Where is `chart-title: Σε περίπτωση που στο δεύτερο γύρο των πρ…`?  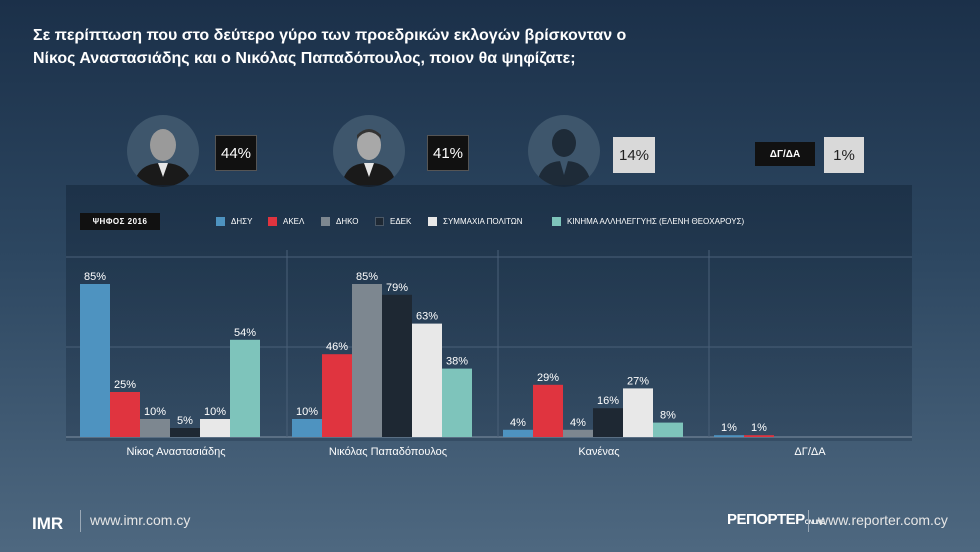 chart-title: Σε περίπτωση που στο δεύτερο γύρο των πρ… is located at coordinates (363, 47).